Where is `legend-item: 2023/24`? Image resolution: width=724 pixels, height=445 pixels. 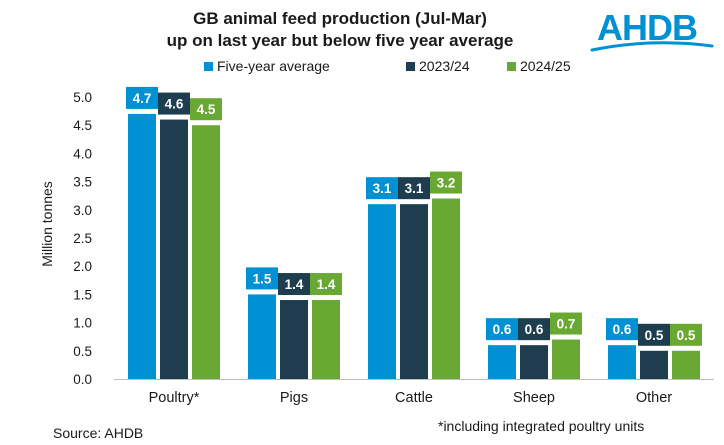 legend-item: 2023/24 is located at coordinates (438, 66).